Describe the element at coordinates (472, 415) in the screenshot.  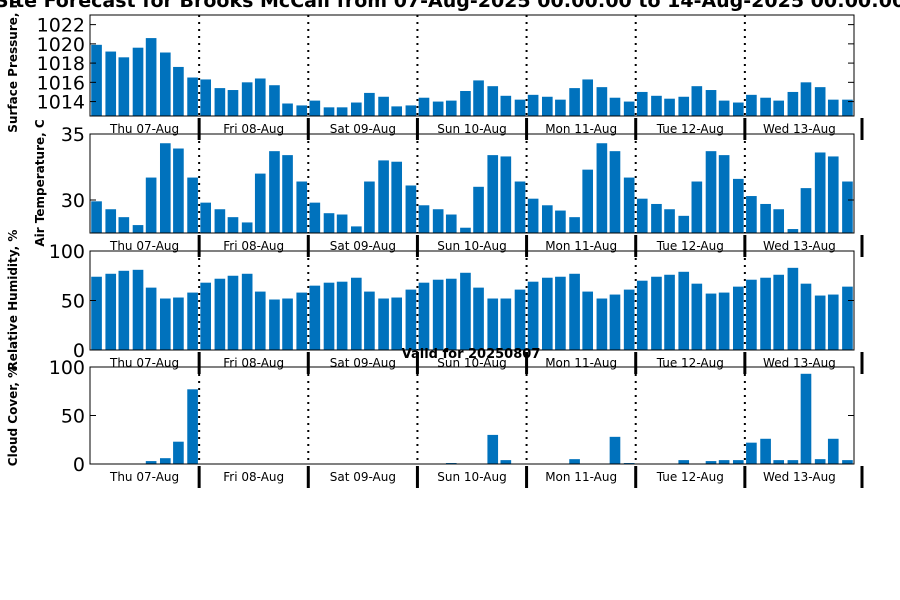
I see `axes-box` at that location.